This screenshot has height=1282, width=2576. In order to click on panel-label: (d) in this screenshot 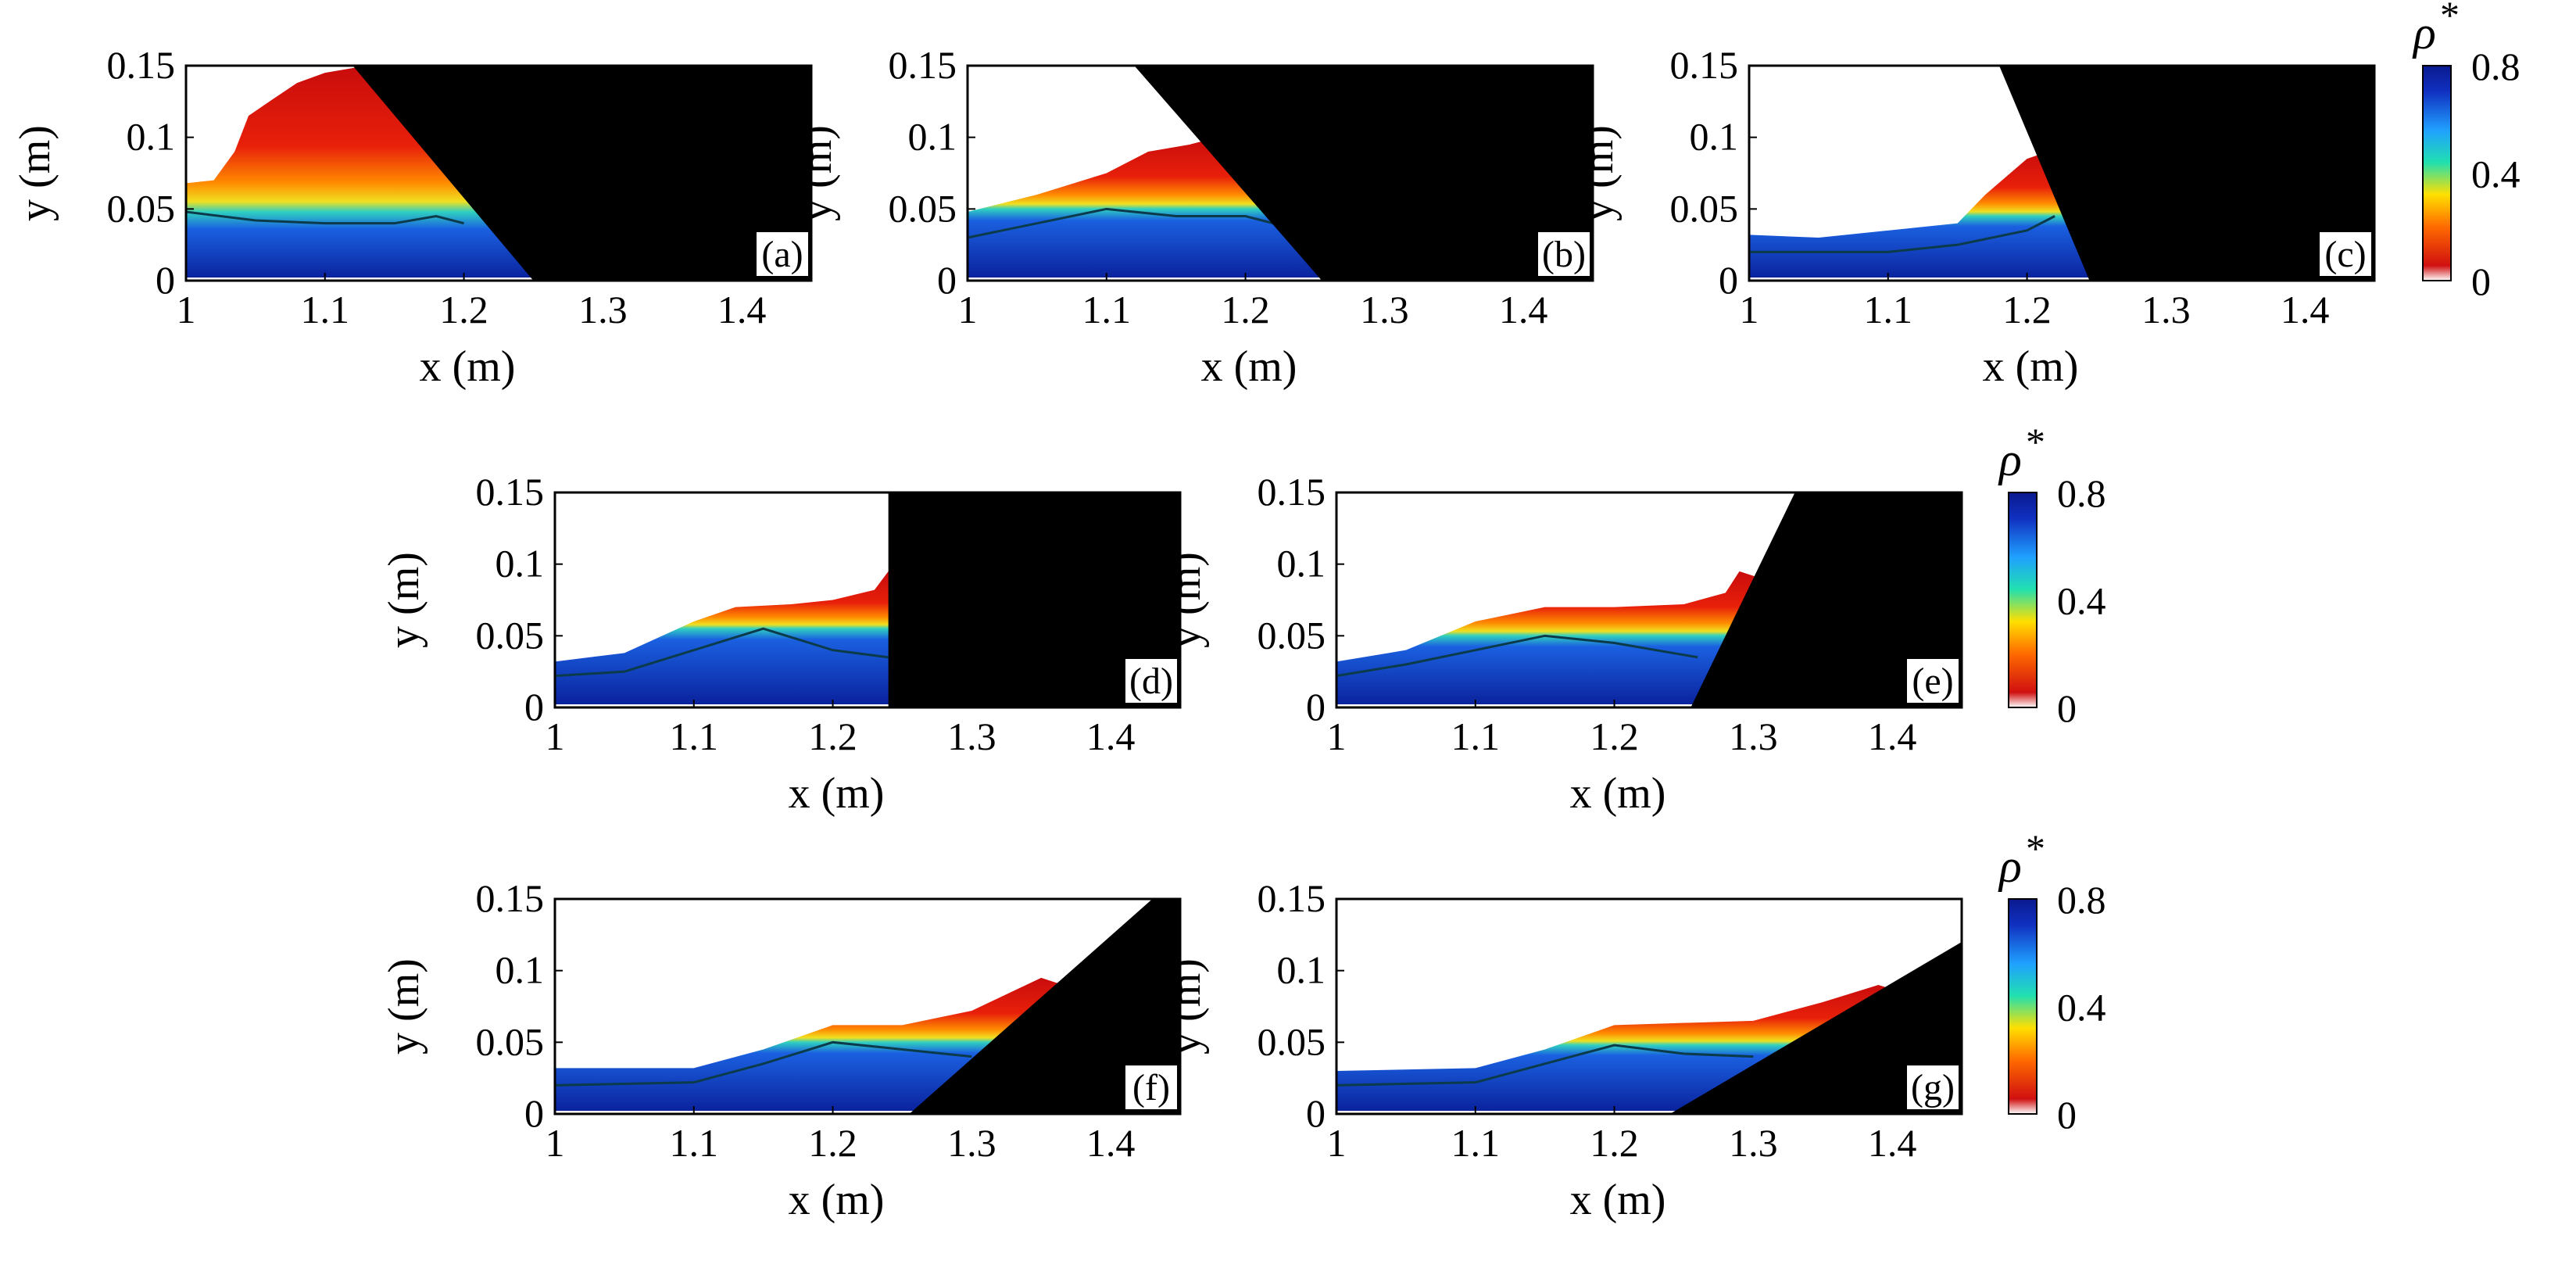, I will do `click(1151, 681)`.